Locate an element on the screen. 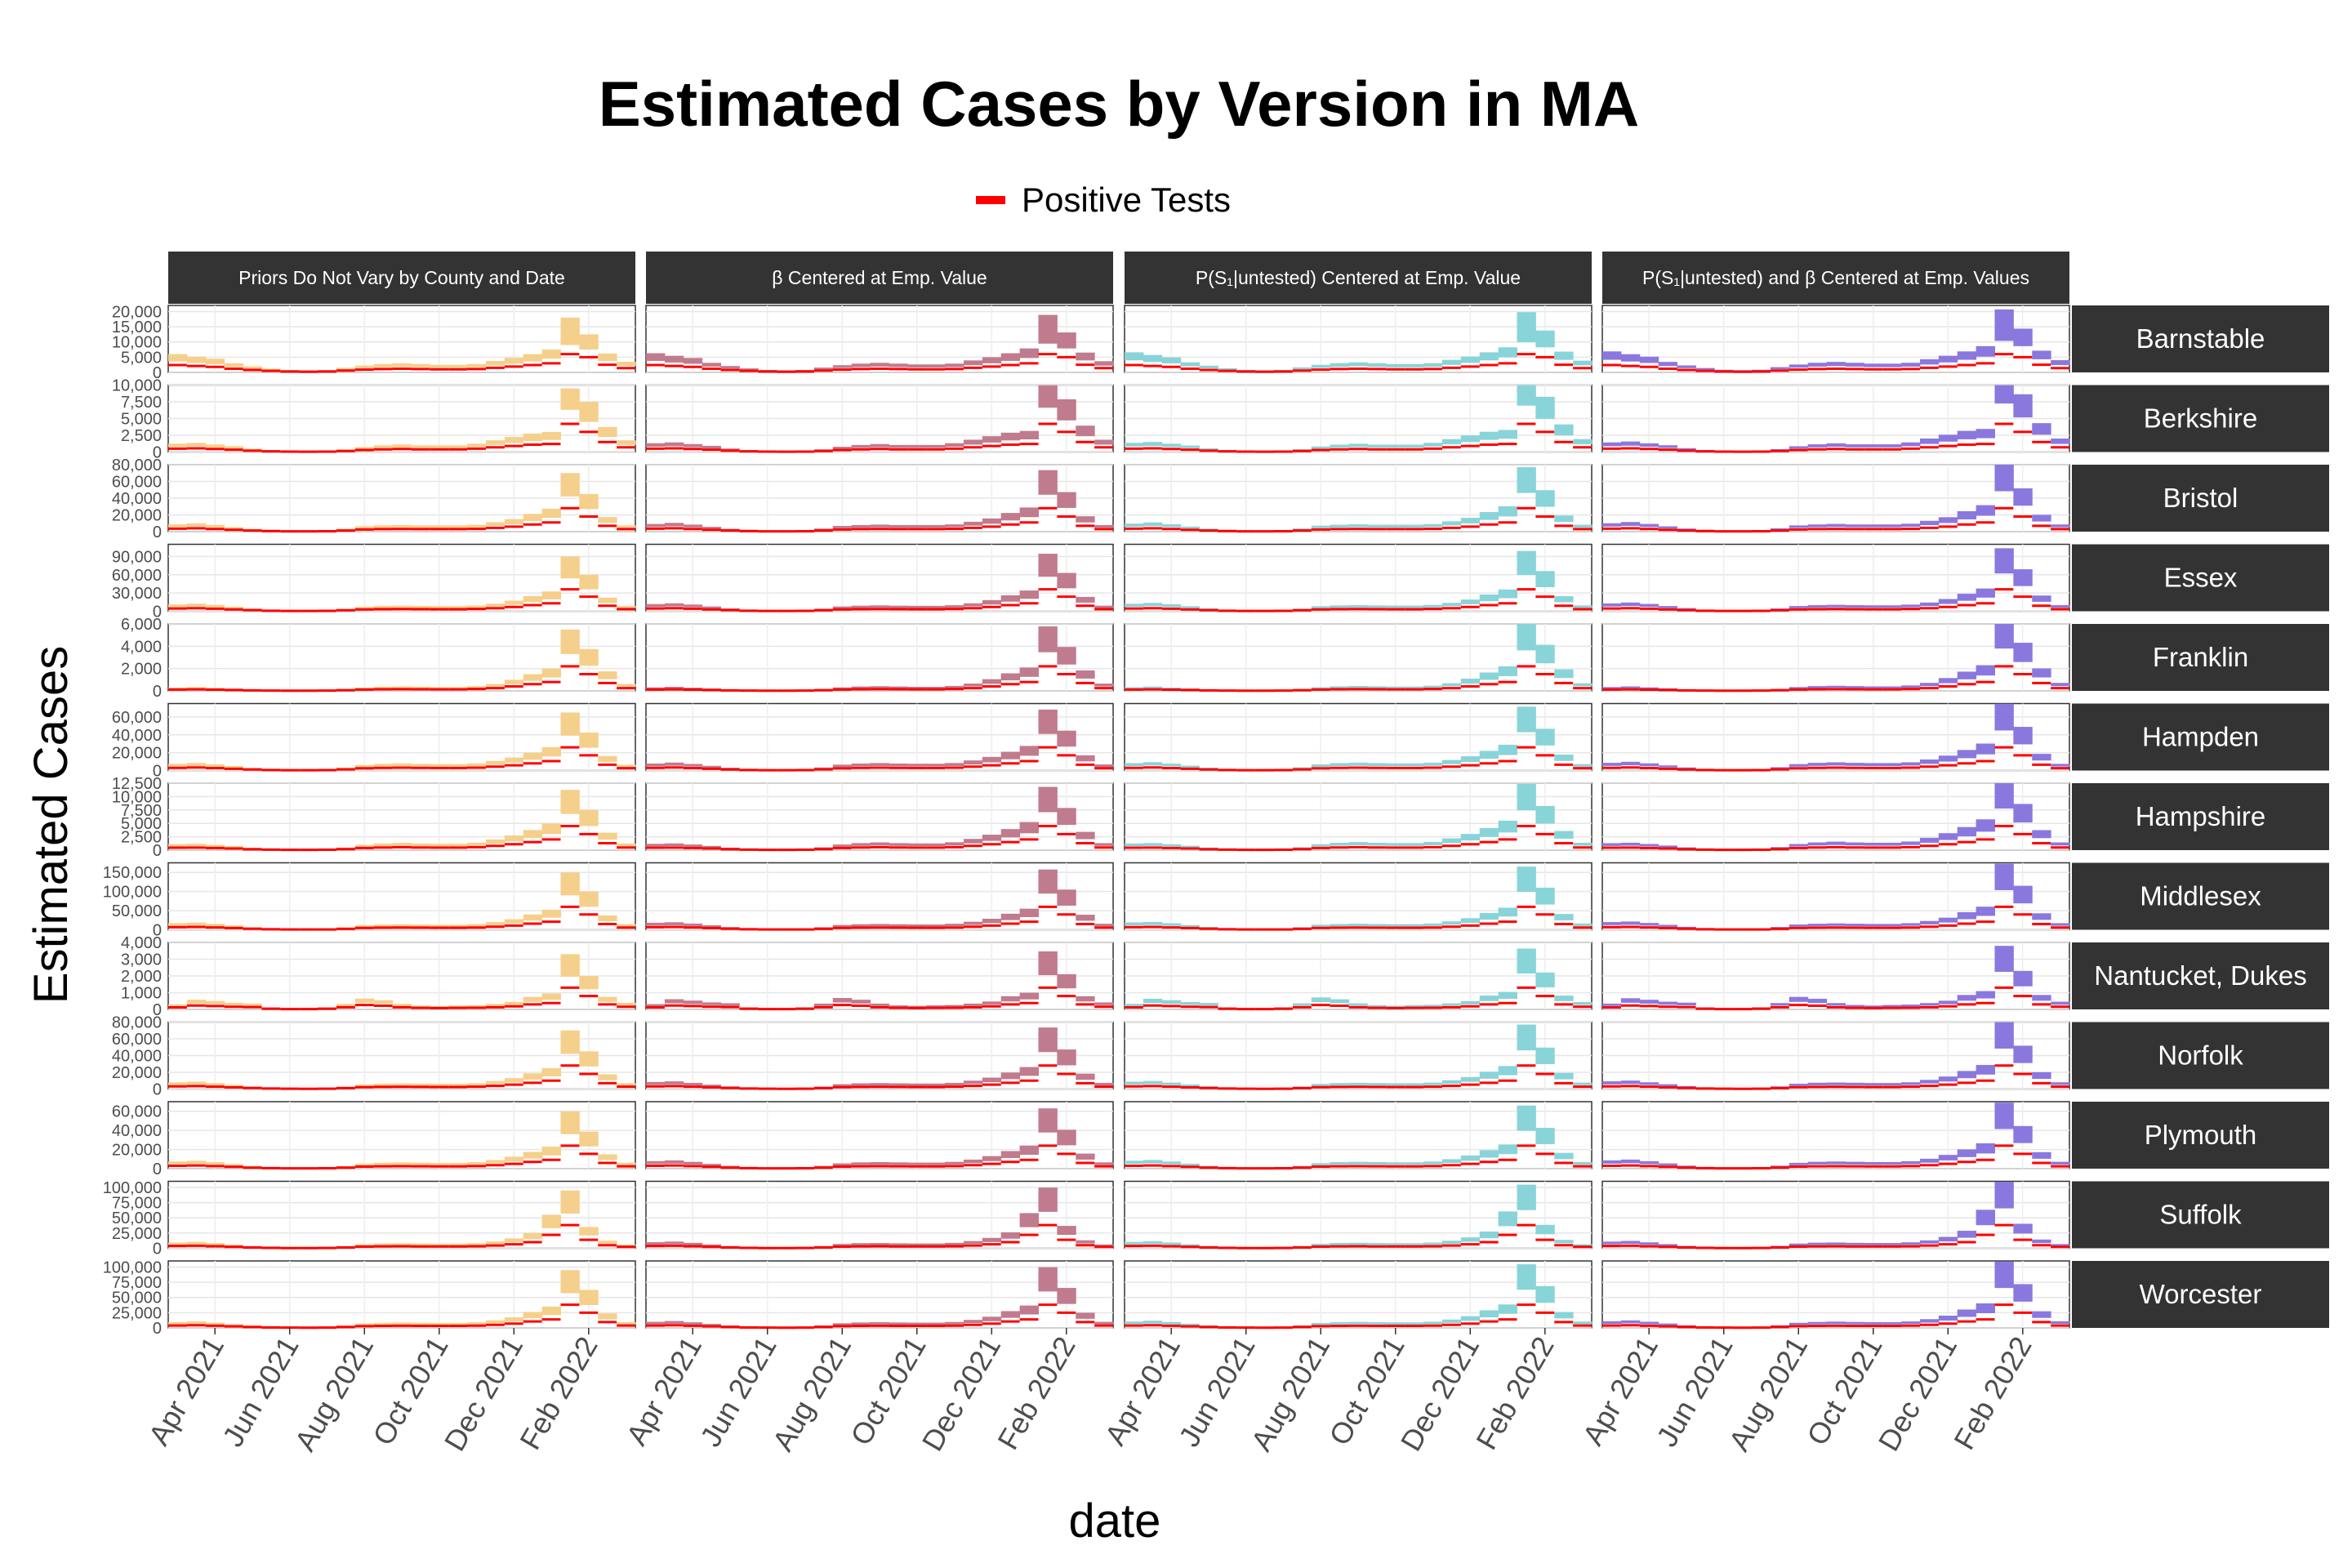  y-tick-label: 0 is located at coordinates (157, 1249).